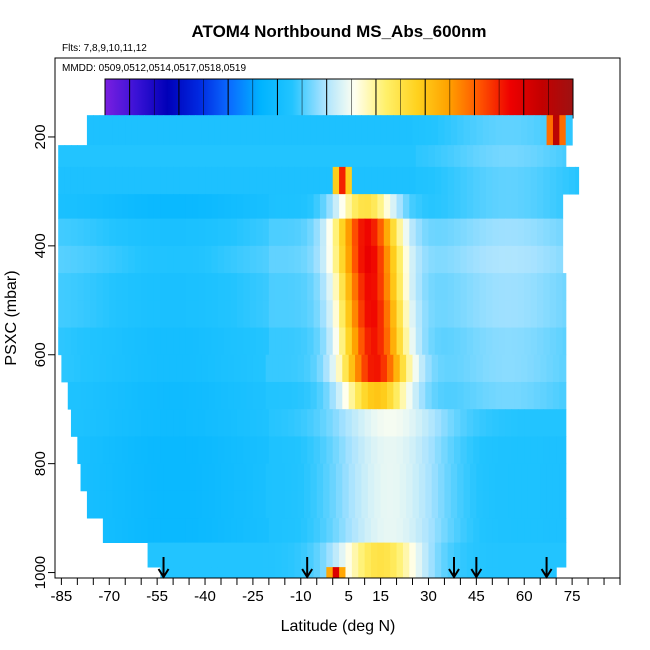 This screenshot has height=650, width=650. What do you see at coordinates (40, 136) in the screenshot?
I see `y-tick-label: 200` at bounding box center [40, 136].